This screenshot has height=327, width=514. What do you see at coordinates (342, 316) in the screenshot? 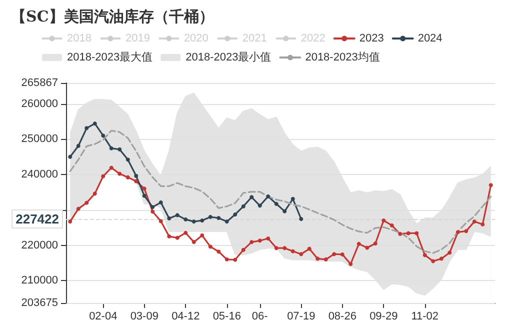
I see `x-tick-label: 08-26` at bounding box center [342, 316].